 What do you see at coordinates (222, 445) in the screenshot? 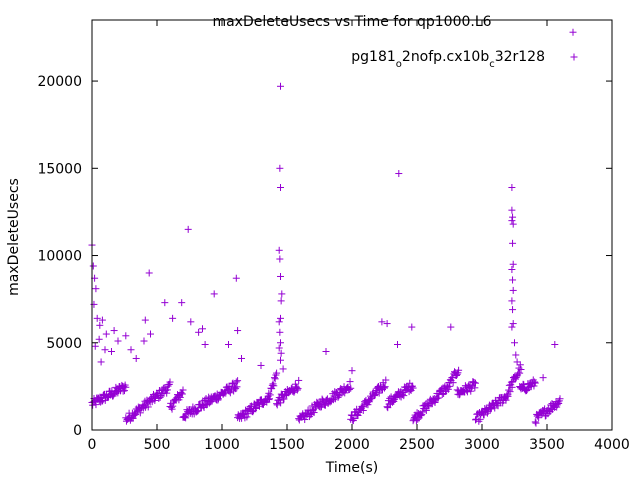
I see `x-tick-label: 1000` at bounding box center [222, 445].